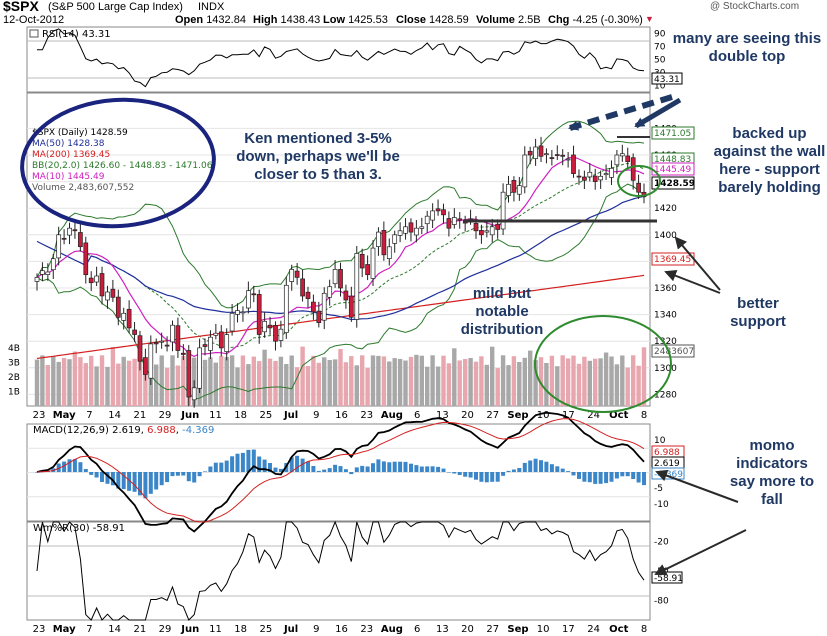  What do you see at coordinates (14, 393) in the screenshot?
I see `volume-tick: 1B` at bounding box center [14, 393].